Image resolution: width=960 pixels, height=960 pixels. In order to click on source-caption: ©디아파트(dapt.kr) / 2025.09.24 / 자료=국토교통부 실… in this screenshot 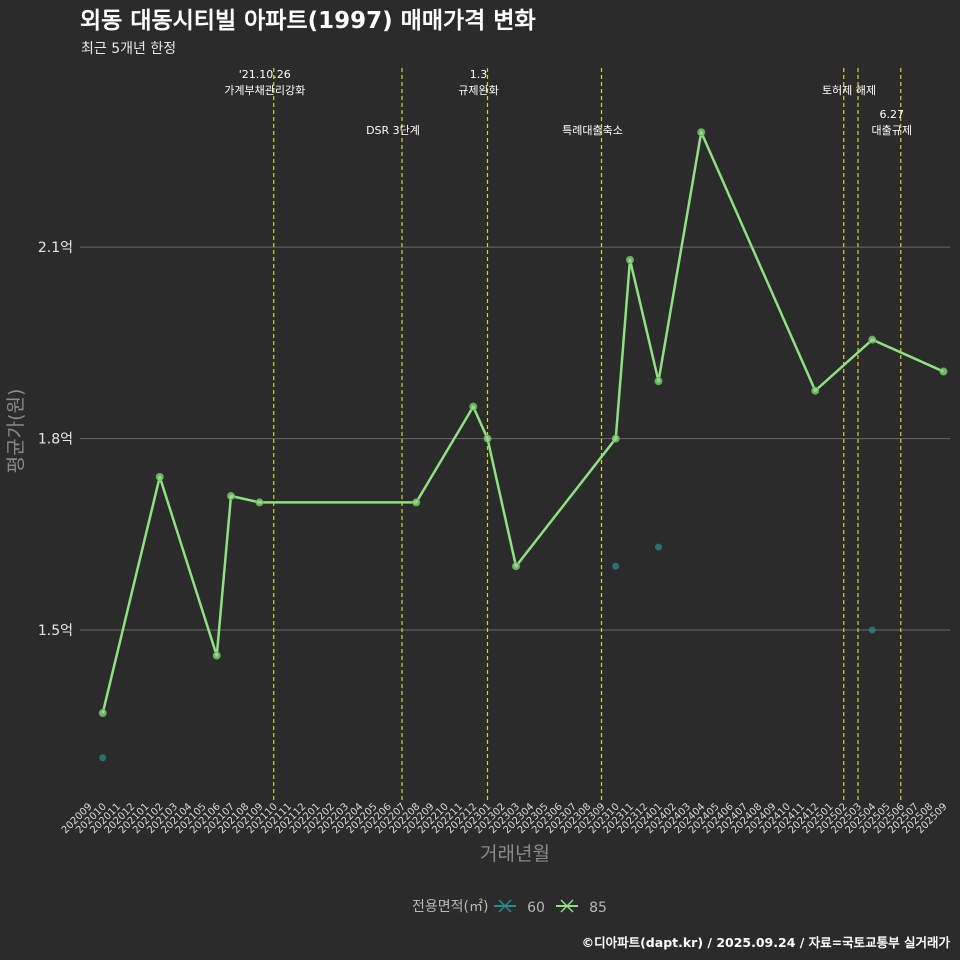, I will do `click(766, 942)`.